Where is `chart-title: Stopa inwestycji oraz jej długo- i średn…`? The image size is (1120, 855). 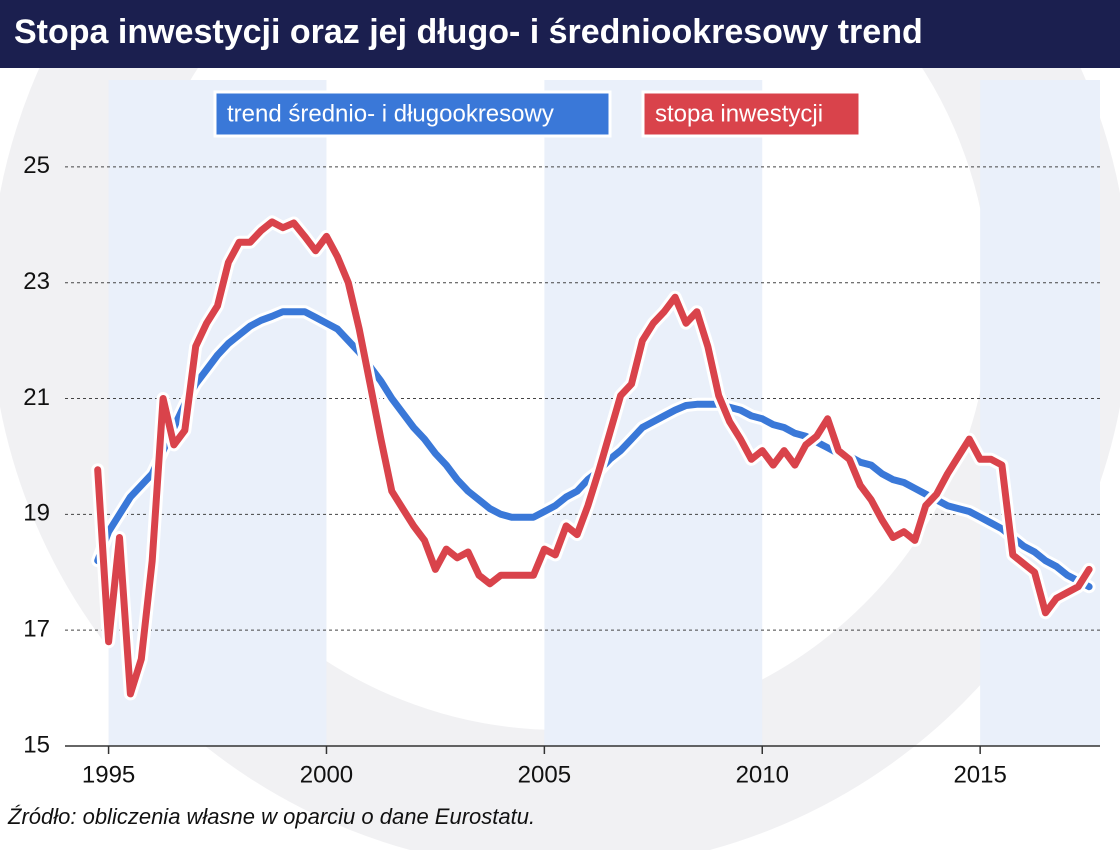 chart-title: Stopa inwestycji oraz jej długo- i średn… is located at coordinates (468, 32).